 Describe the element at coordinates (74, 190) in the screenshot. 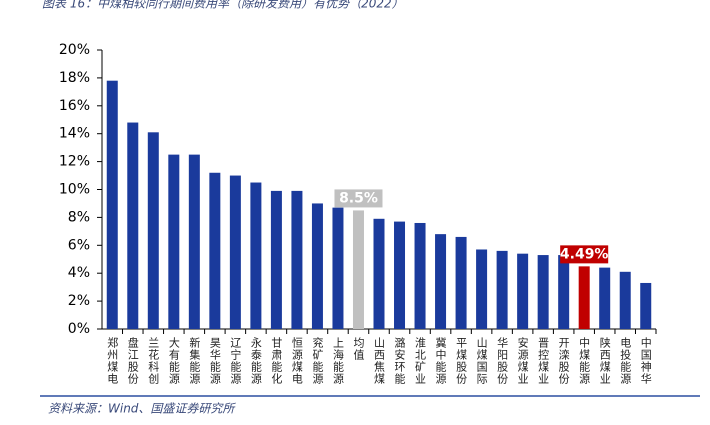

I see `y-tick-label: 10%` at that location.